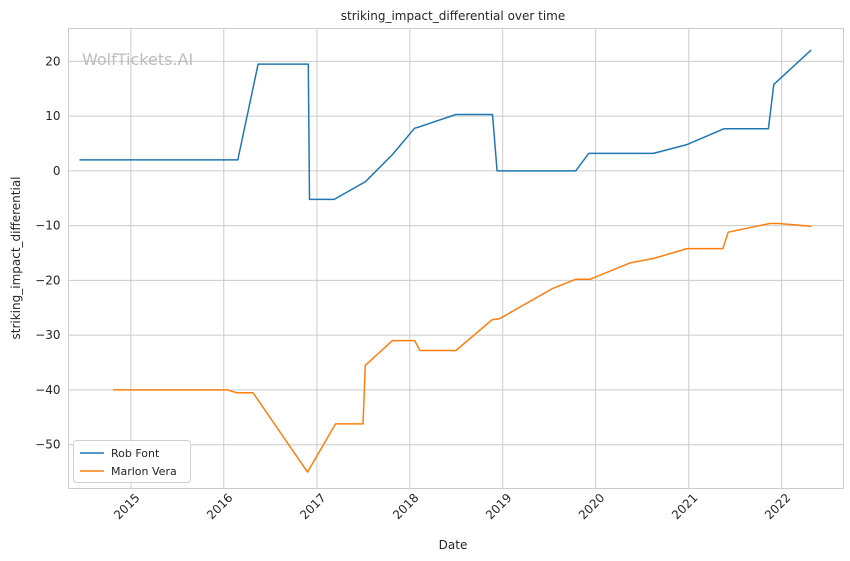  I want to click on watermark: WolfTickets.AI, so click(137, 59).